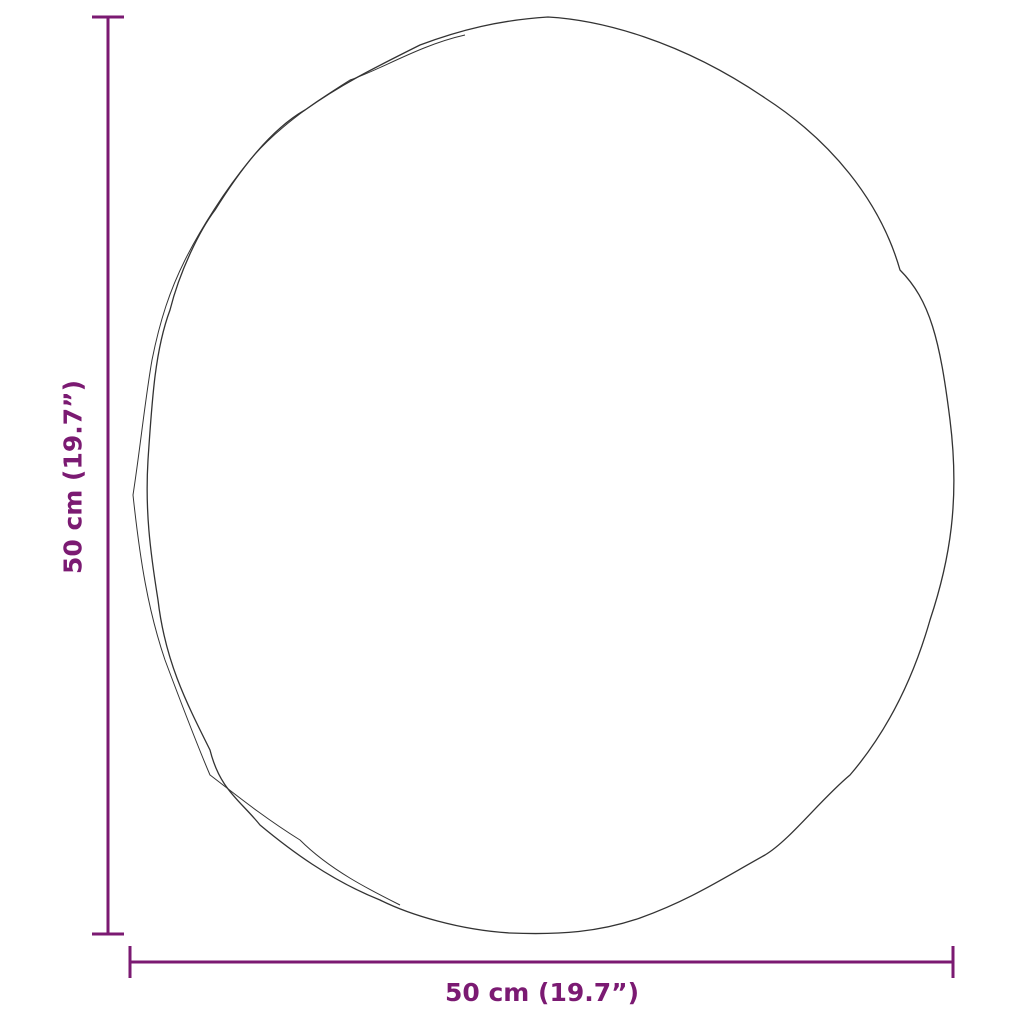 This screenshot has width=1024, height=1024. Describe the element at coordinates (108, 475) in the screenshot. I see `height-dimension-line` at that location.